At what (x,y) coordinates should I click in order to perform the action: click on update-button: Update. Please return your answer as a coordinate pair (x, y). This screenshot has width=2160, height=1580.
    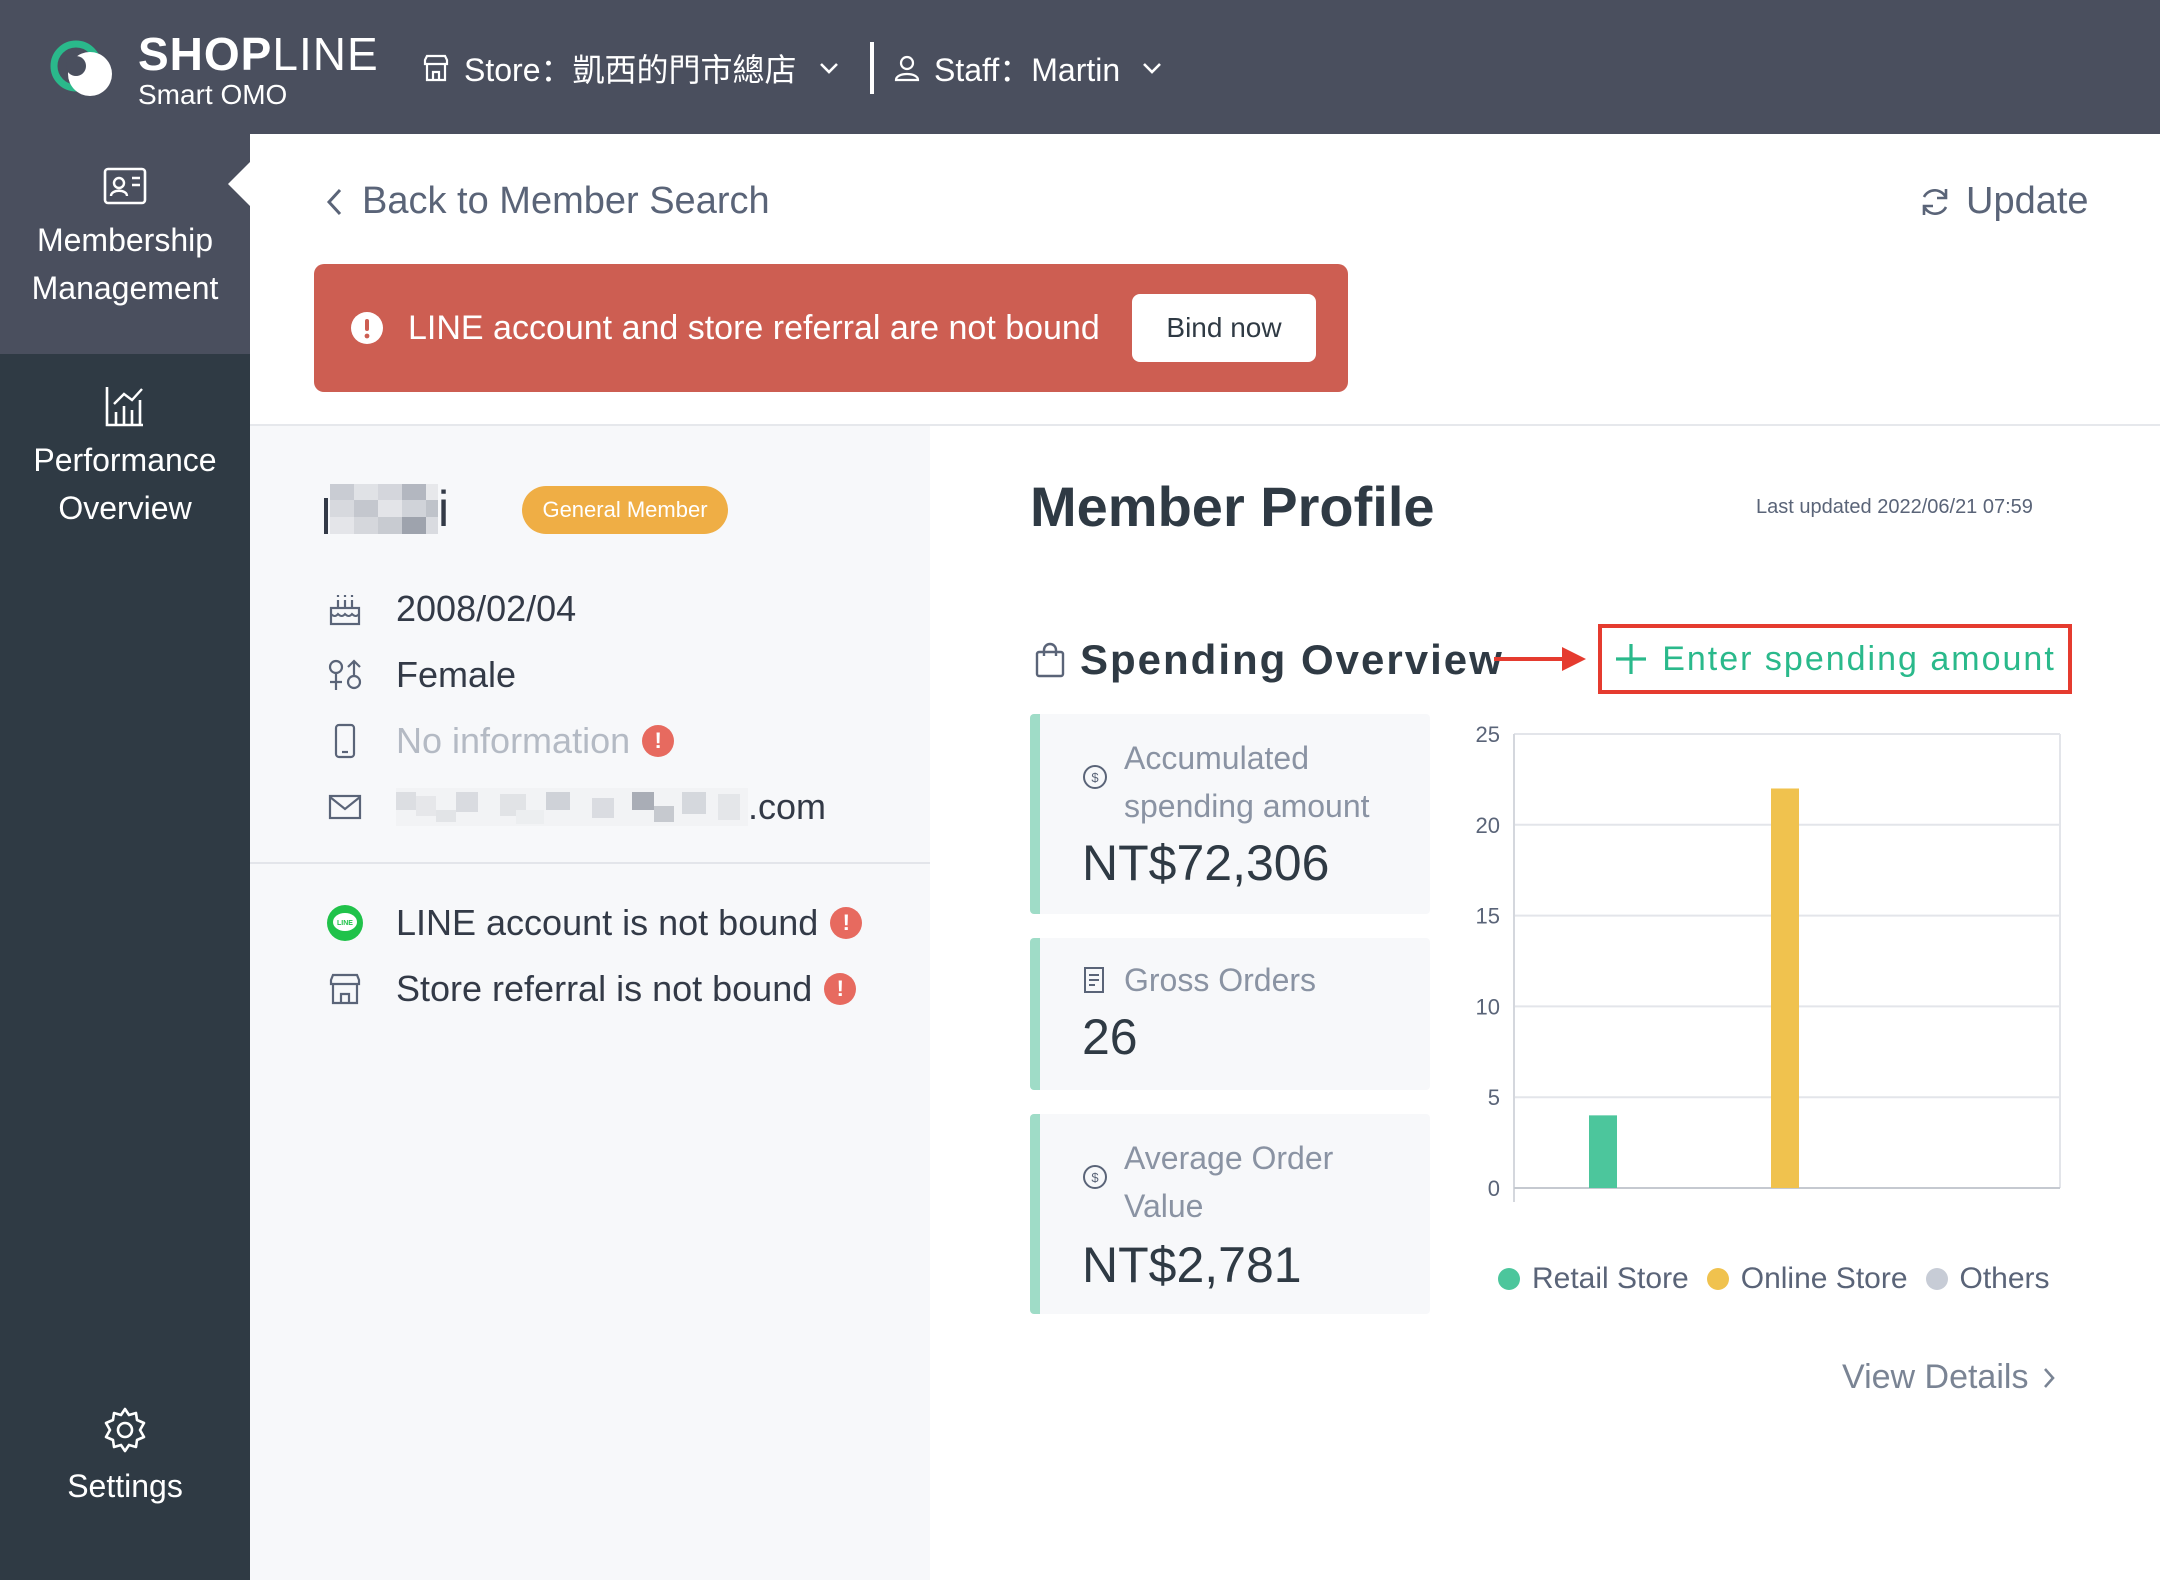
    Looking at the image, I should click on (2003, 201).